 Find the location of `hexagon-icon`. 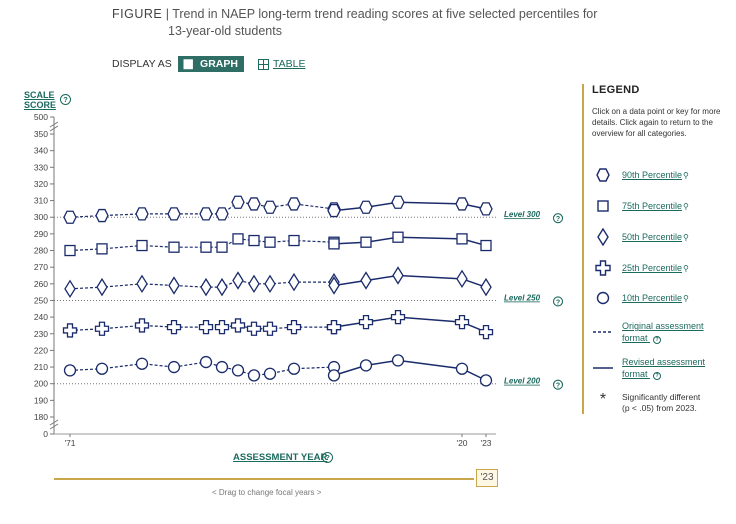

hexagon-icon is located at coordinates (603, 175).